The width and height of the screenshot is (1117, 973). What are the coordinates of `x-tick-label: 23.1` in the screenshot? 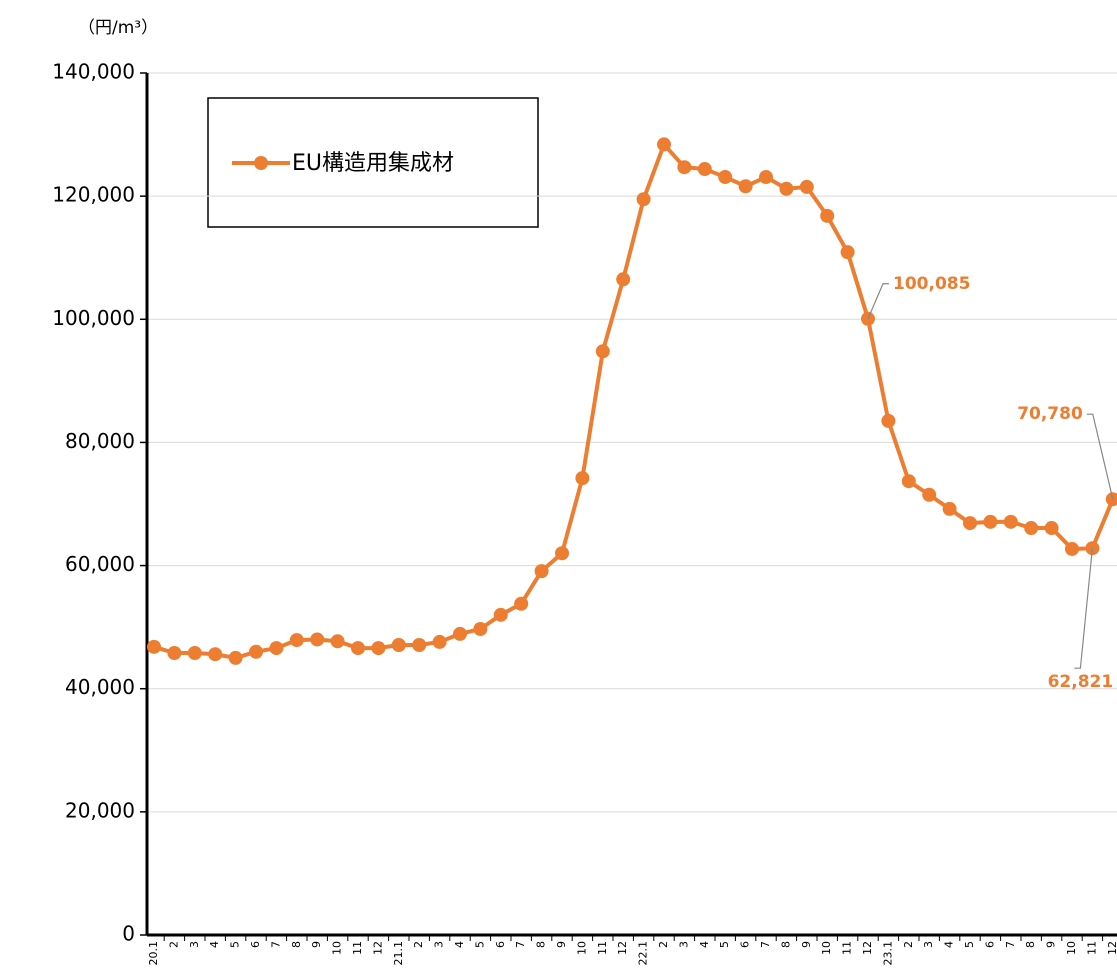 It's located at (887, 953).